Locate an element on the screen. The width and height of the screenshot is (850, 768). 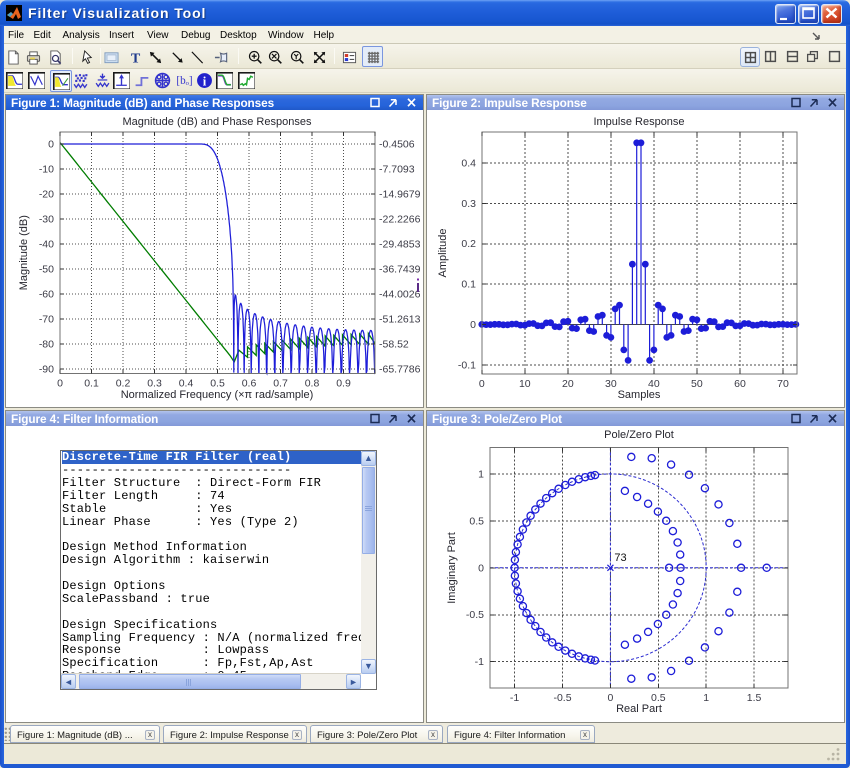
svg-text: -30 is located at coordinates (46, 220).